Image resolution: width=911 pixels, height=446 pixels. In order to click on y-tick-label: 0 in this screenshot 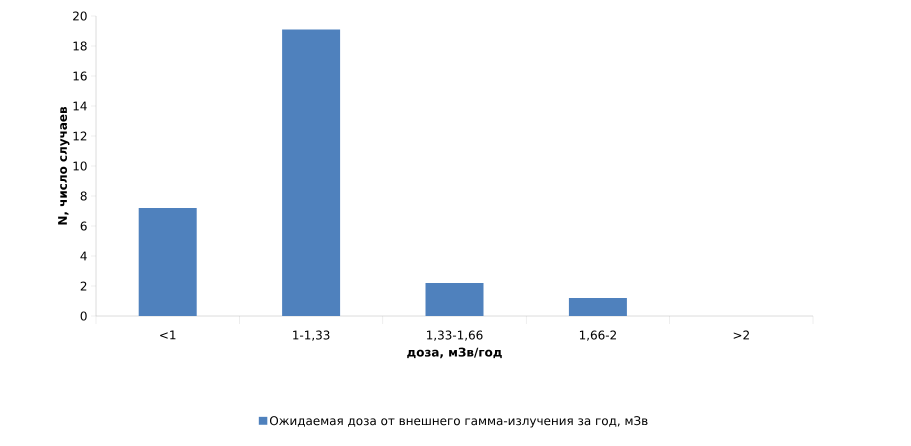, I will do `click(83, 316)`.